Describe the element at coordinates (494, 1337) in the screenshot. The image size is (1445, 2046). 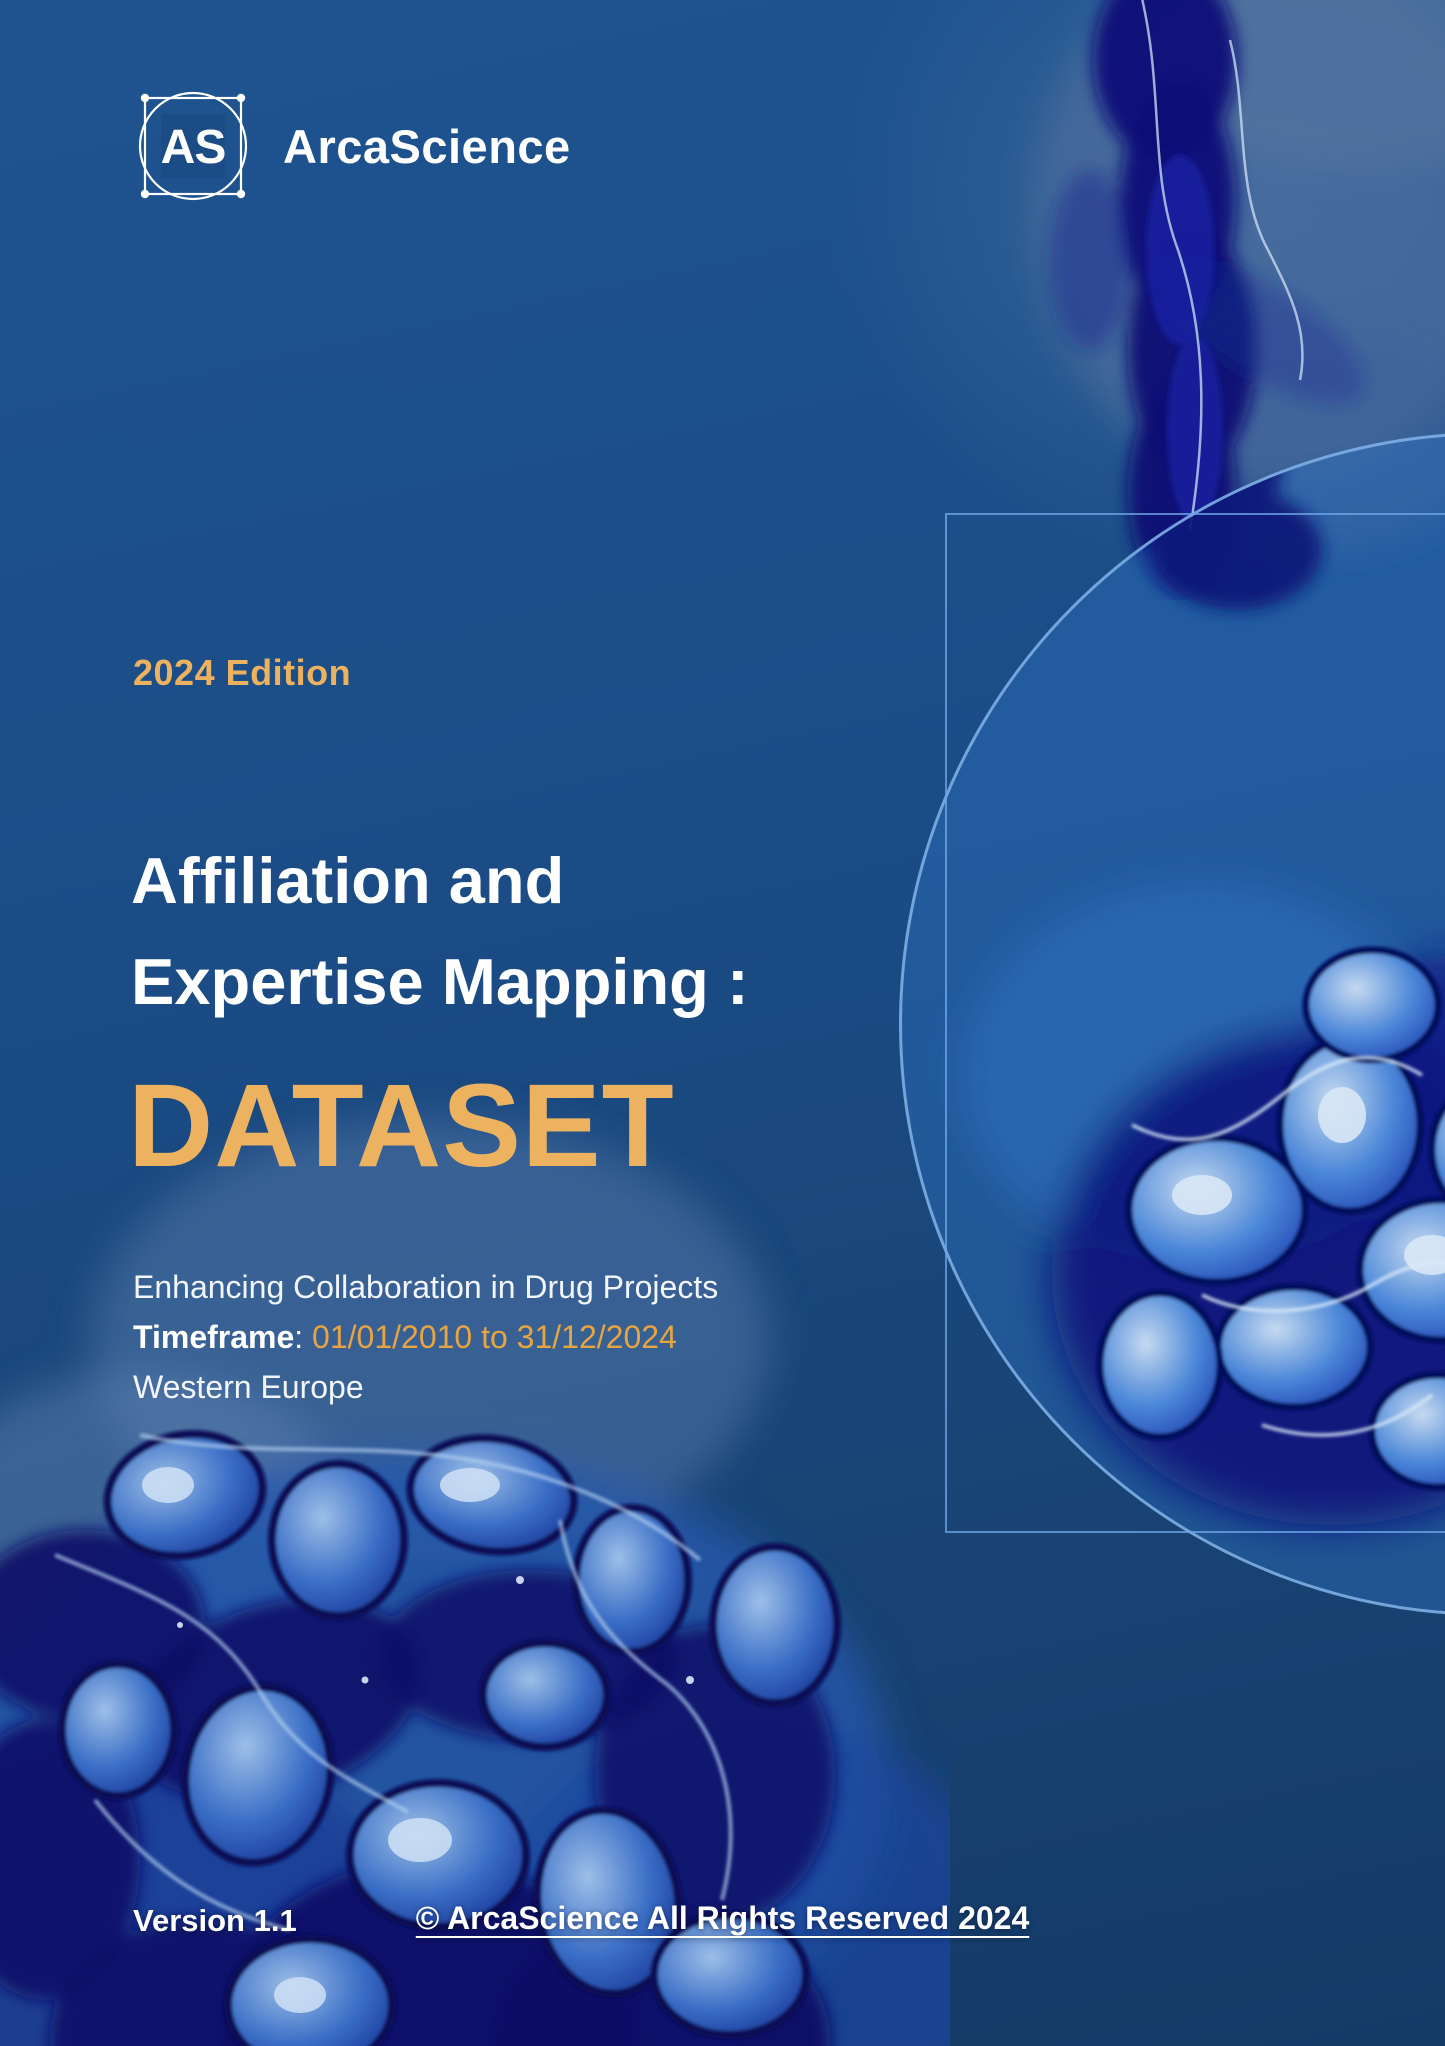
I see `timeframe-value: 01/01/2010 to 31/12/2024` at that location.